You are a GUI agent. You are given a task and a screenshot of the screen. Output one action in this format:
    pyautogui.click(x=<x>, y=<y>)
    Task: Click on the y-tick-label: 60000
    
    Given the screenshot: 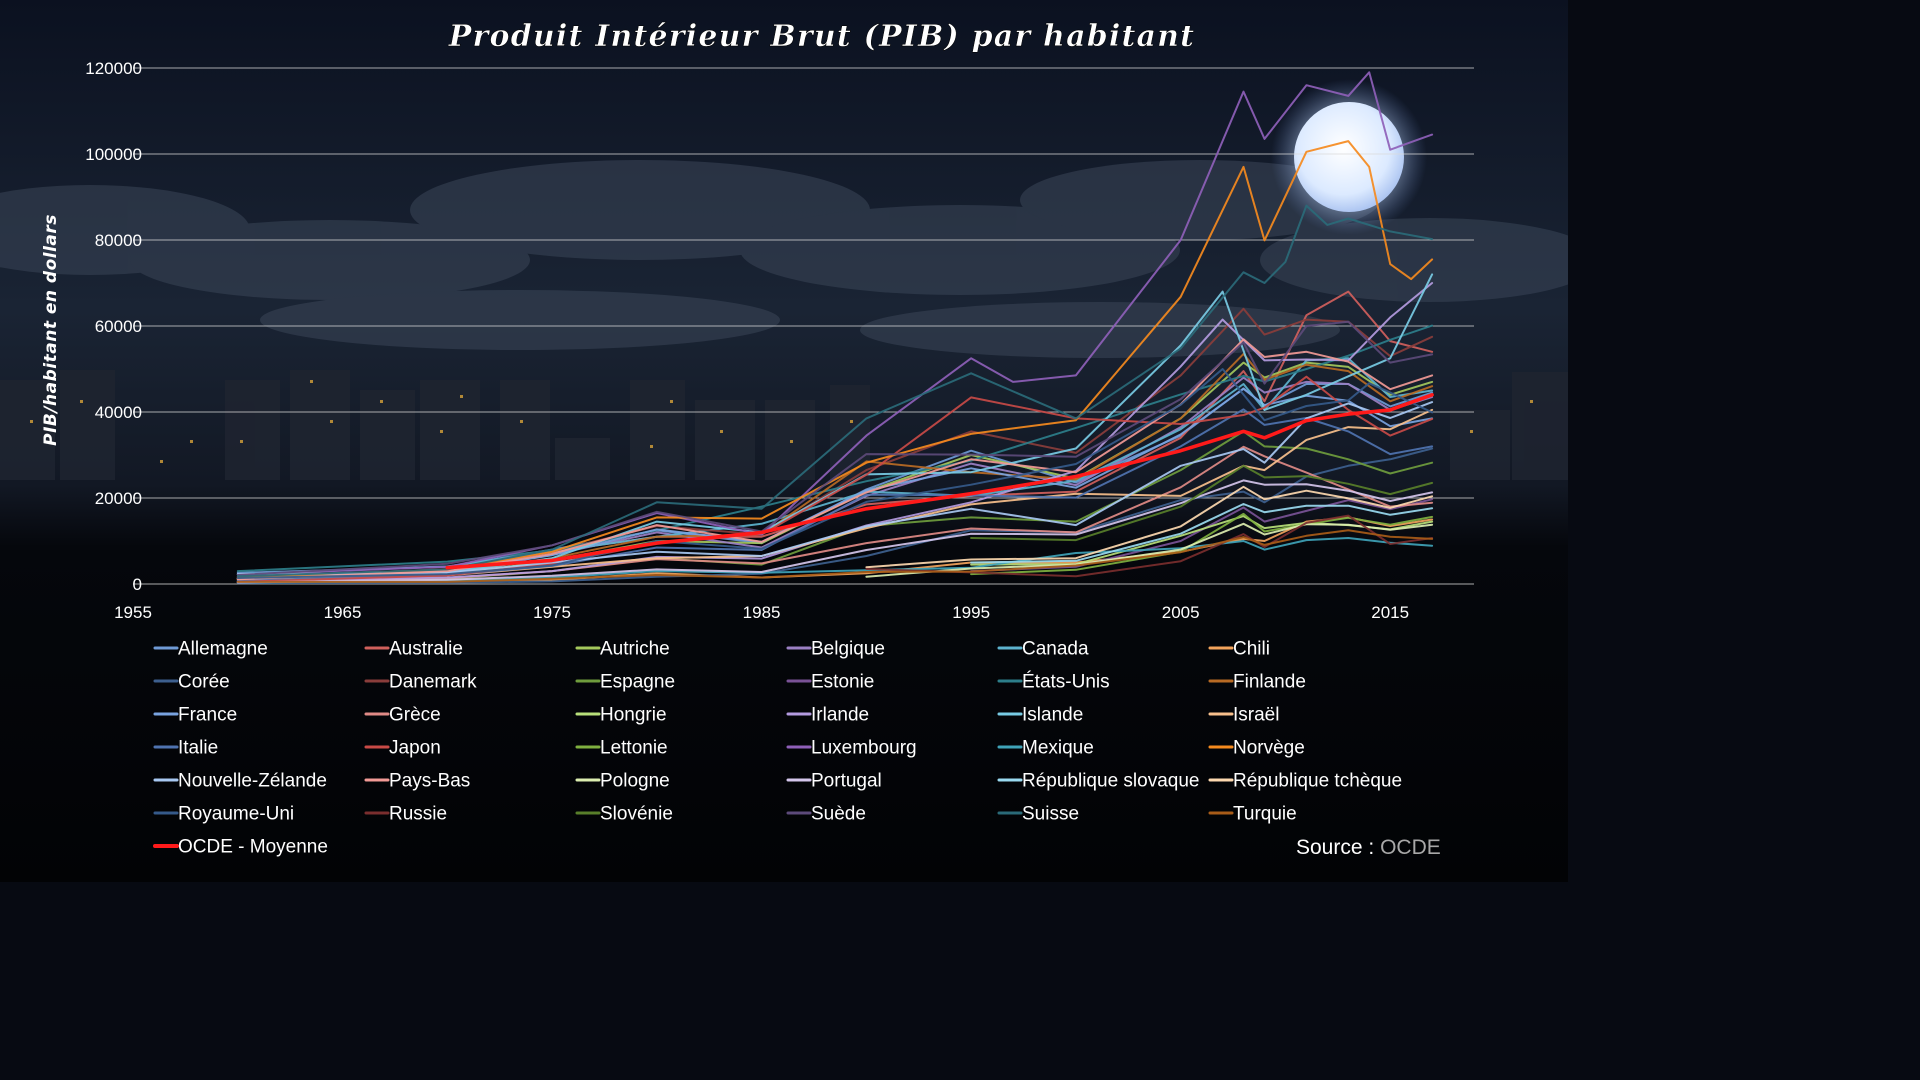 What is the action you would take?
    pyautogui.click(x=118, y=326)
    